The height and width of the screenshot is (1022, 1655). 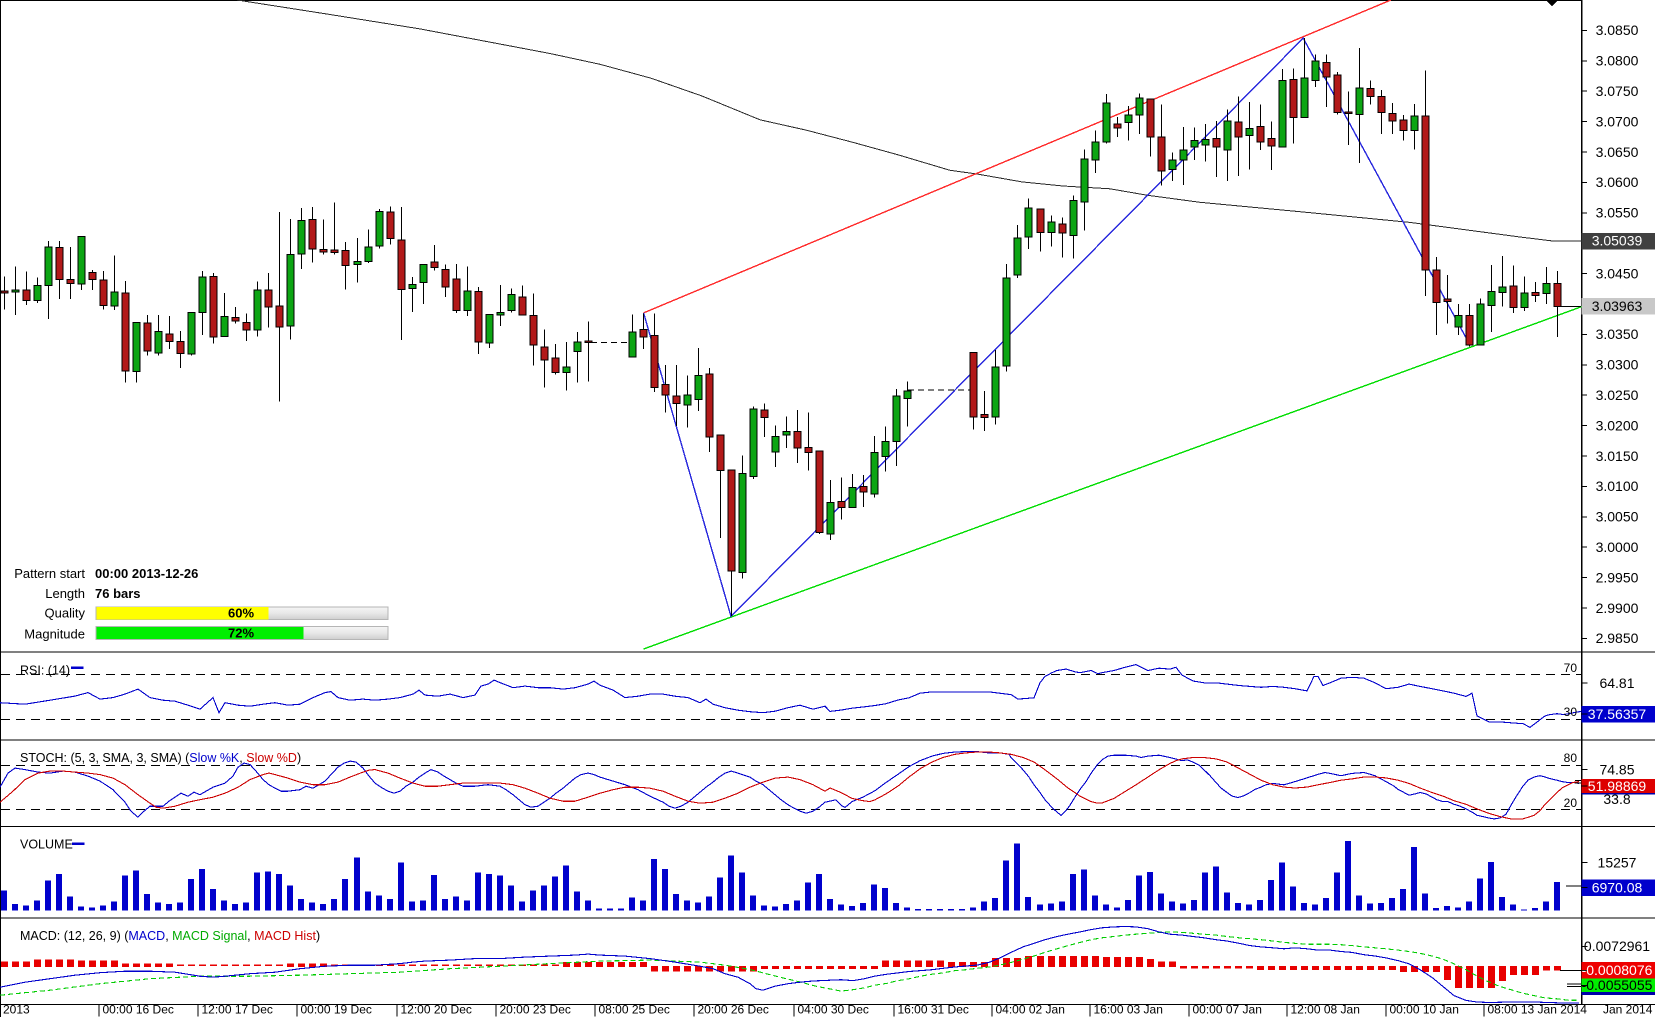 What do you see at coordinates (1617, 425) in the screenshot?
I see `svg-text: 3.0200` at bounding box center [1617, 425].